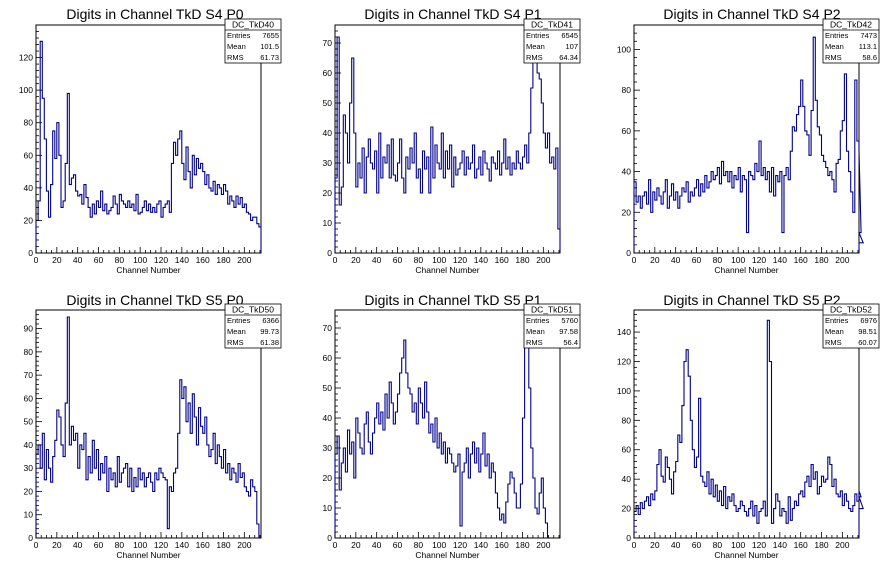 The height and width of the screenshot is (574, 896). What do you see at coordinates (869, 57) in the screenshot?
I see `stats-value: 58.6` at bounding box center [869, 57].